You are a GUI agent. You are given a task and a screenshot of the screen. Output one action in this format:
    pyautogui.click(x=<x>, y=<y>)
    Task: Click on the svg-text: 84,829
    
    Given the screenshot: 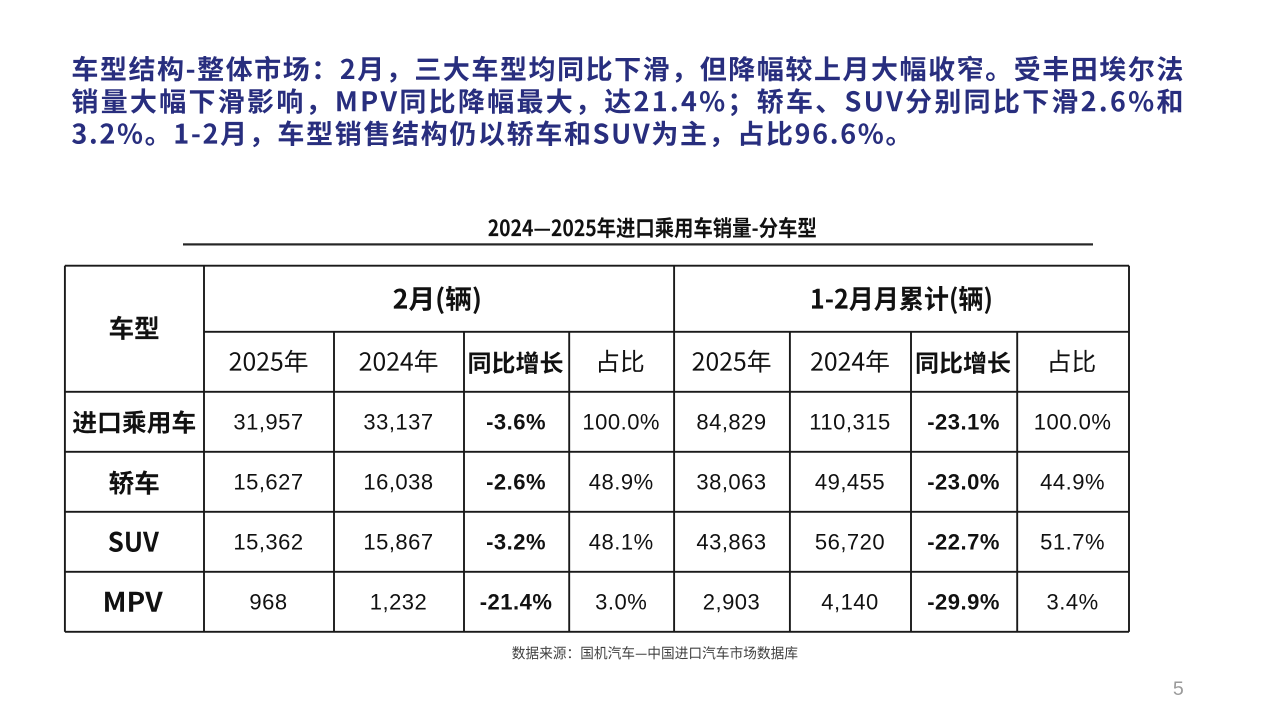 What is the action you would take?
    pyautogui.click(x=731, y=421)
    